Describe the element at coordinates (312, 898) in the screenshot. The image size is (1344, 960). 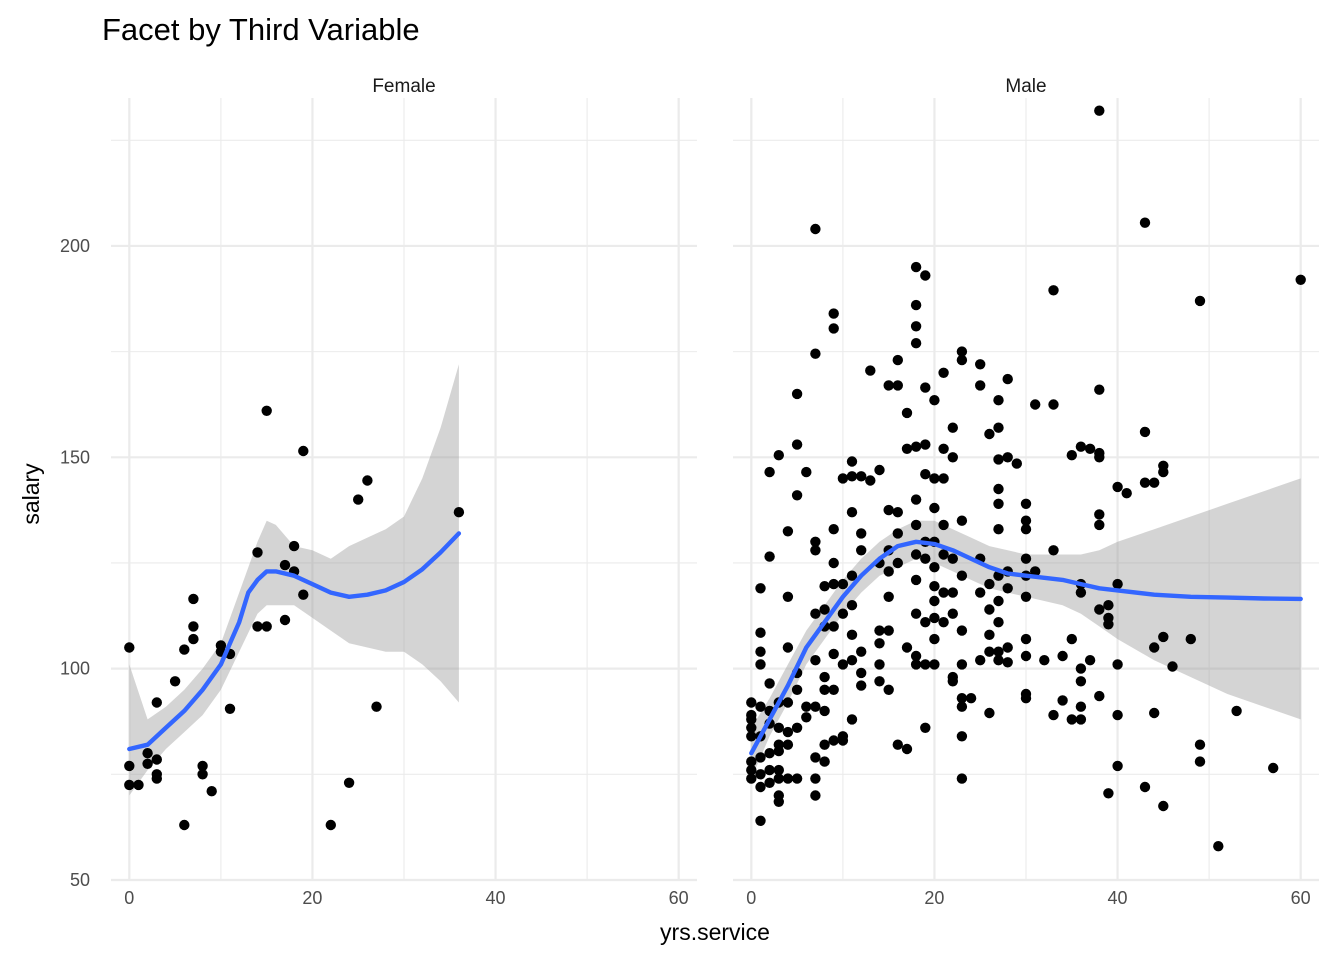
I see `x-tick-label: 20` at that location.